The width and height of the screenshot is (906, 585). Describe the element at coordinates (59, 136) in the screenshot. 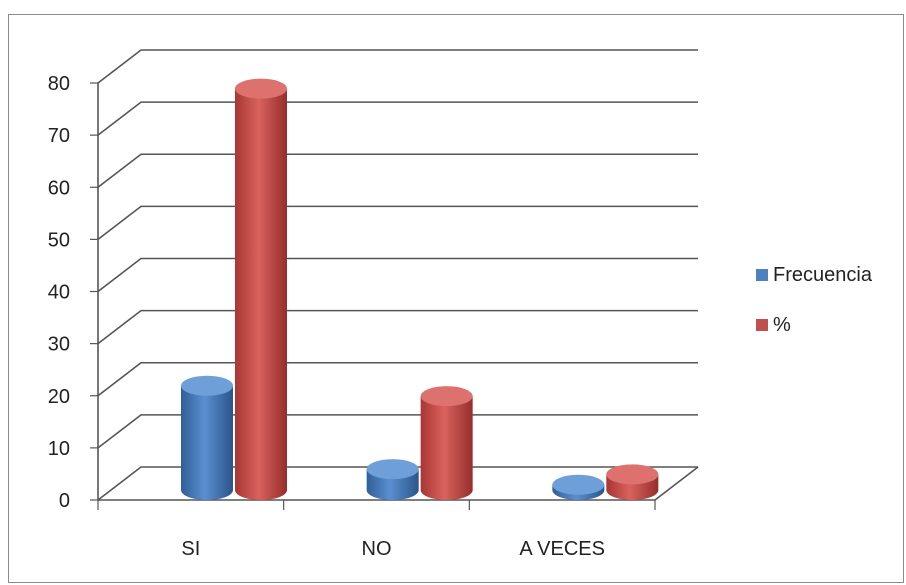

I see `y-tick-label: 70` at that location.